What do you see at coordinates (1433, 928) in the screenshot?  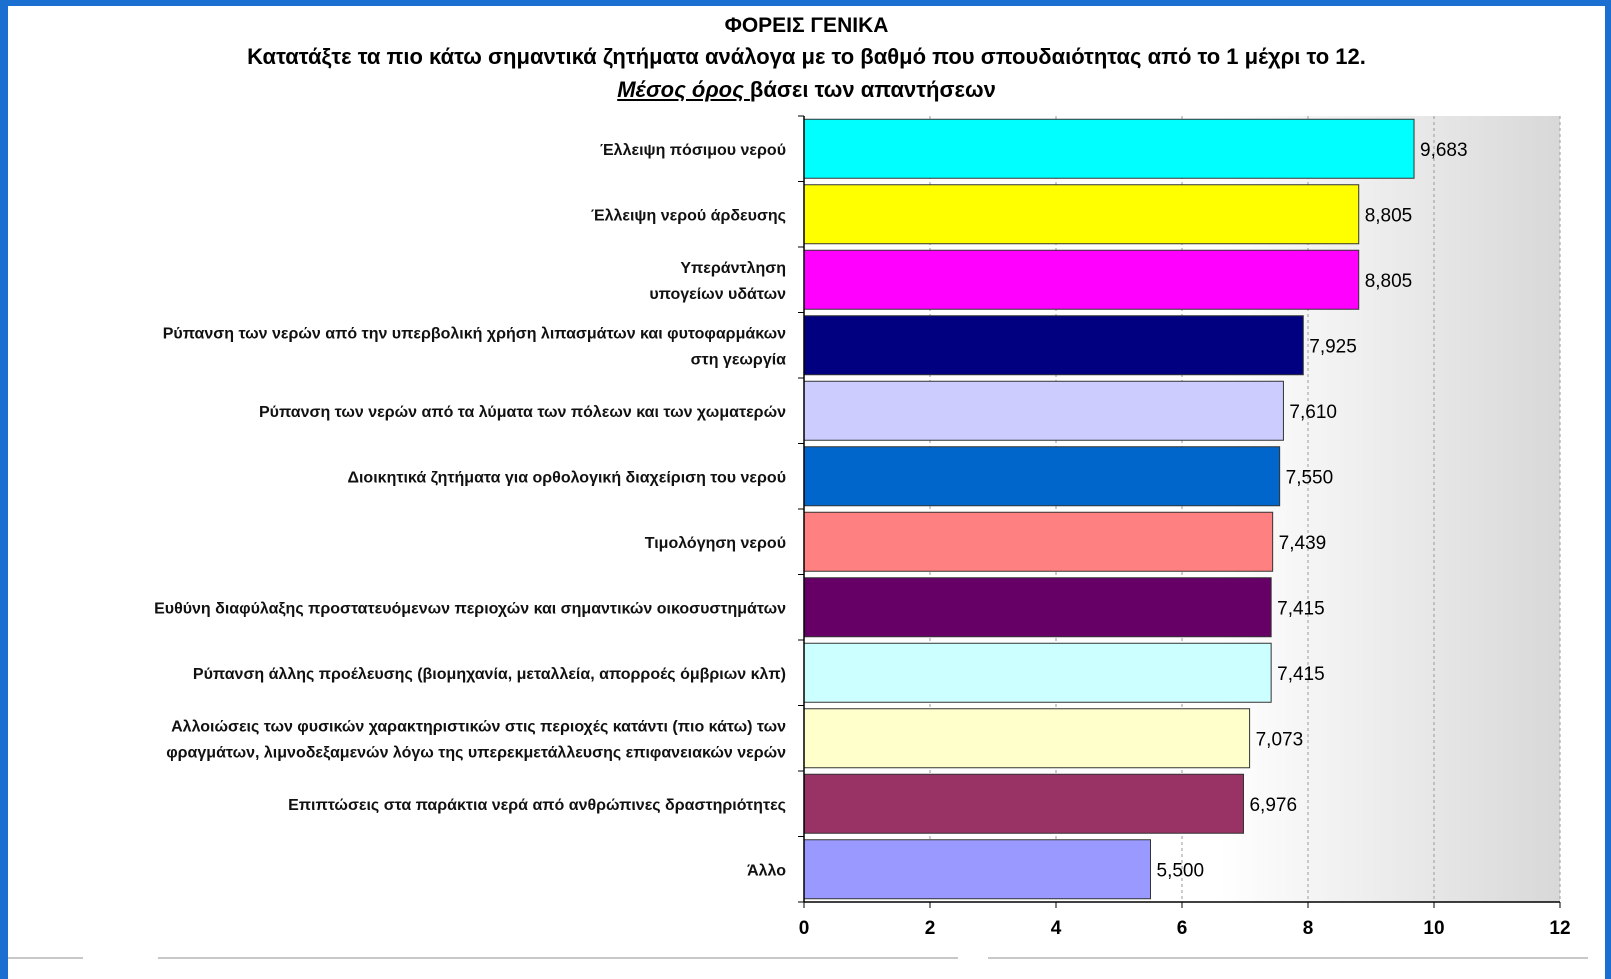 I see `x-tick-label: 10` at bounding box center [1433, 928].